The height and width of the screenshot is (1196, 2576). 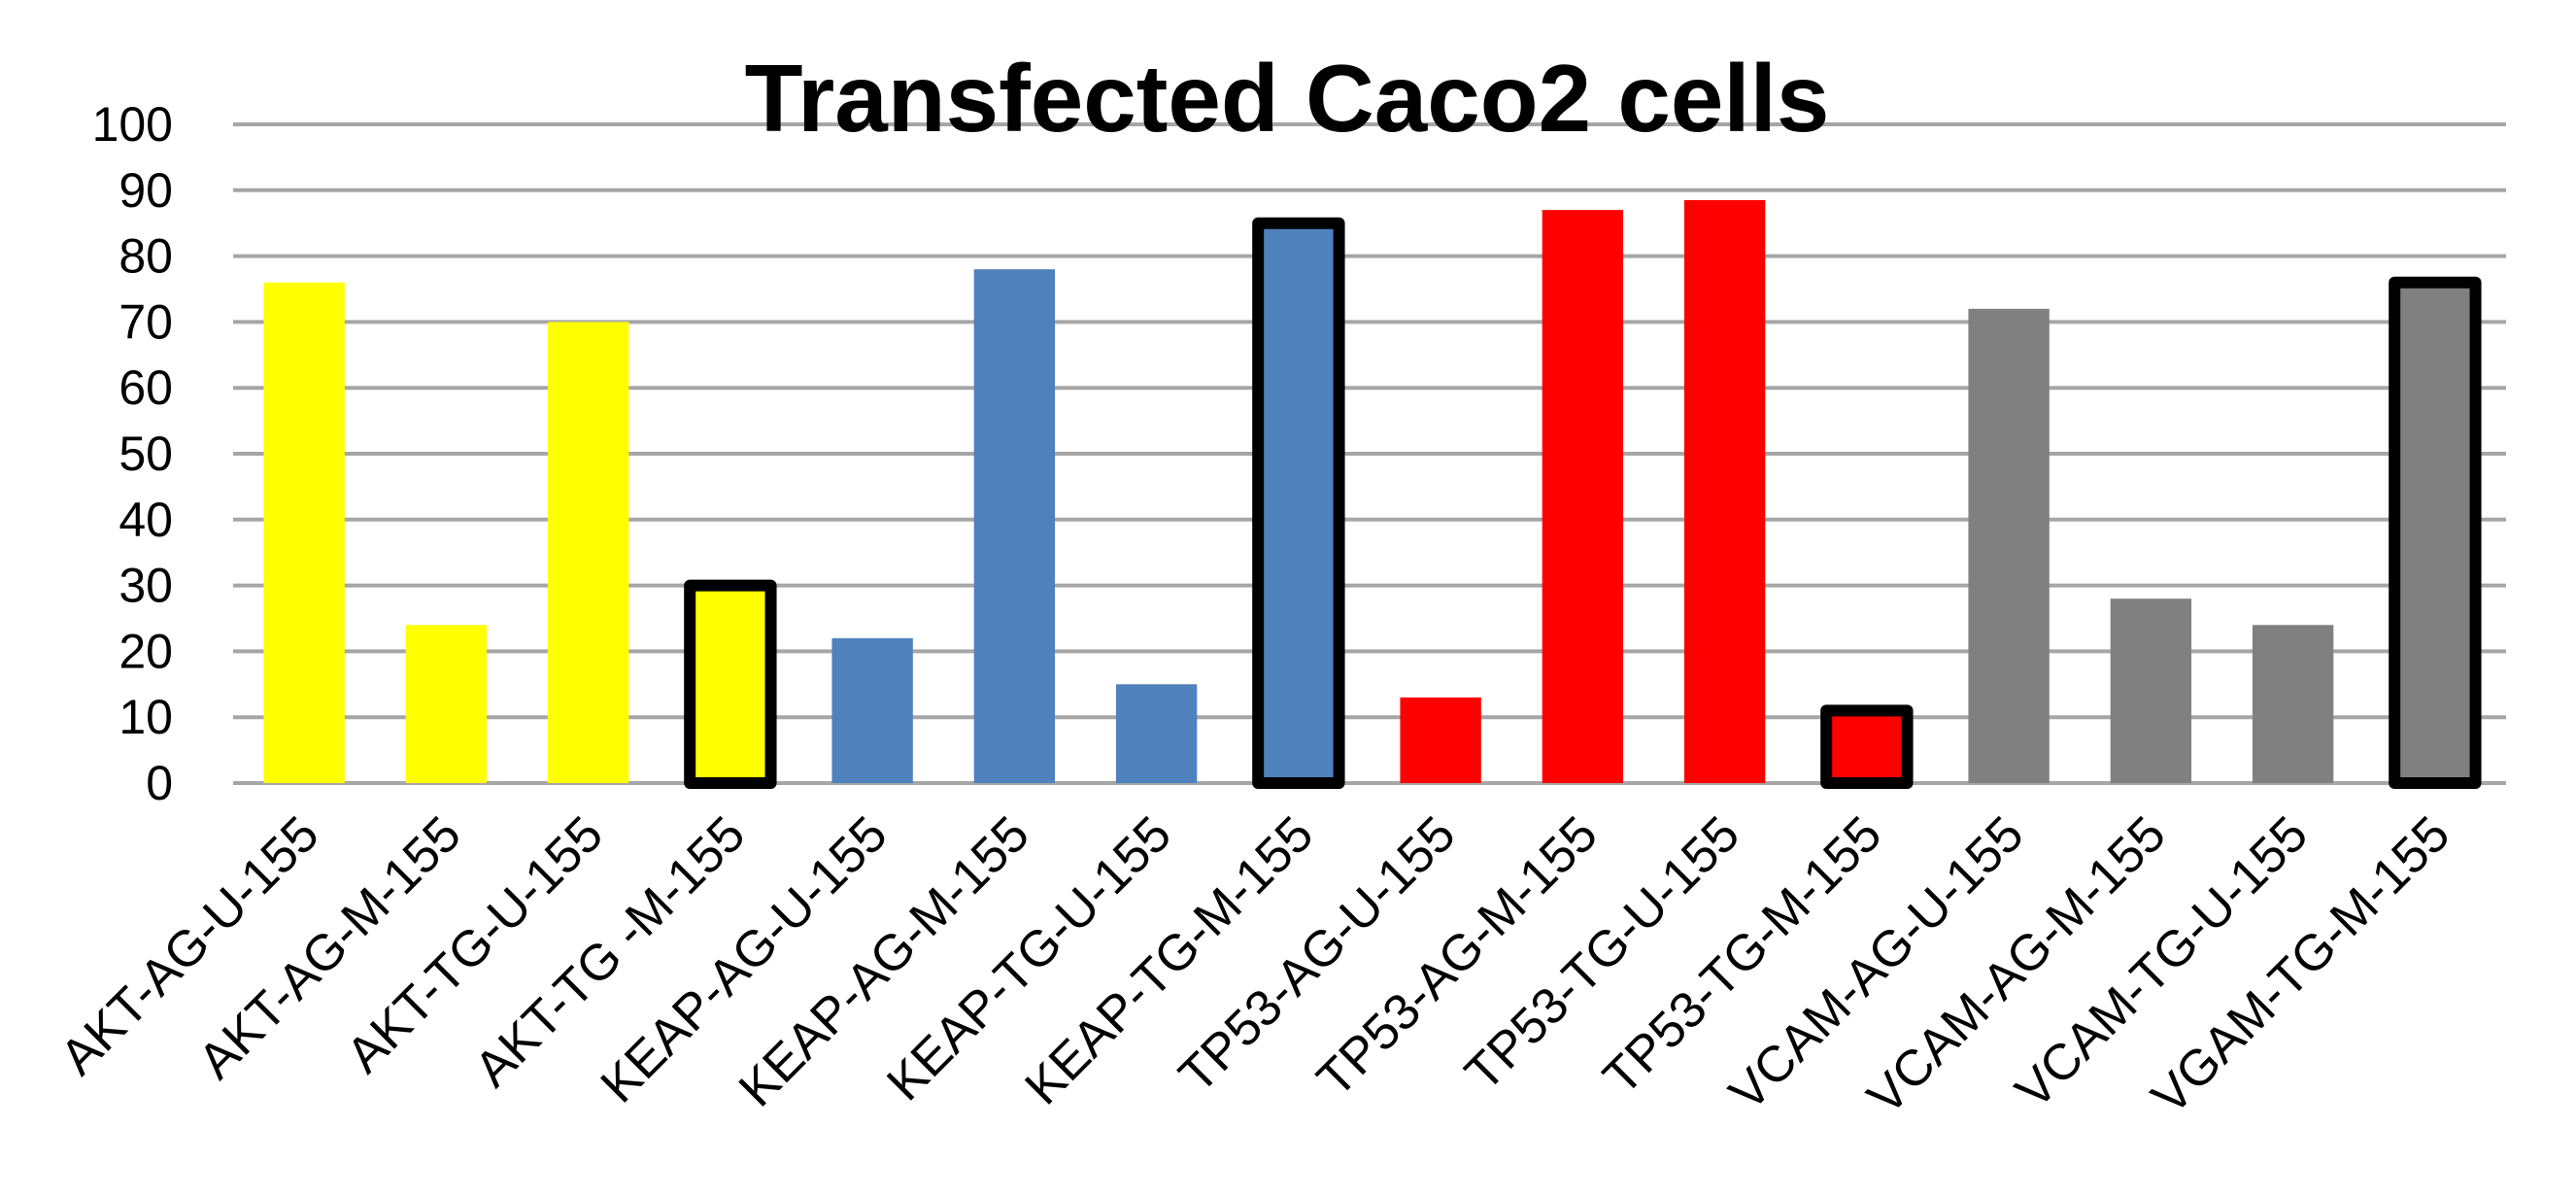 What do you see at coordinates (189, 945) in the screenshot?
I see `x-tick-label: AKT-AG-U-155` at bounding box center [189, 945].